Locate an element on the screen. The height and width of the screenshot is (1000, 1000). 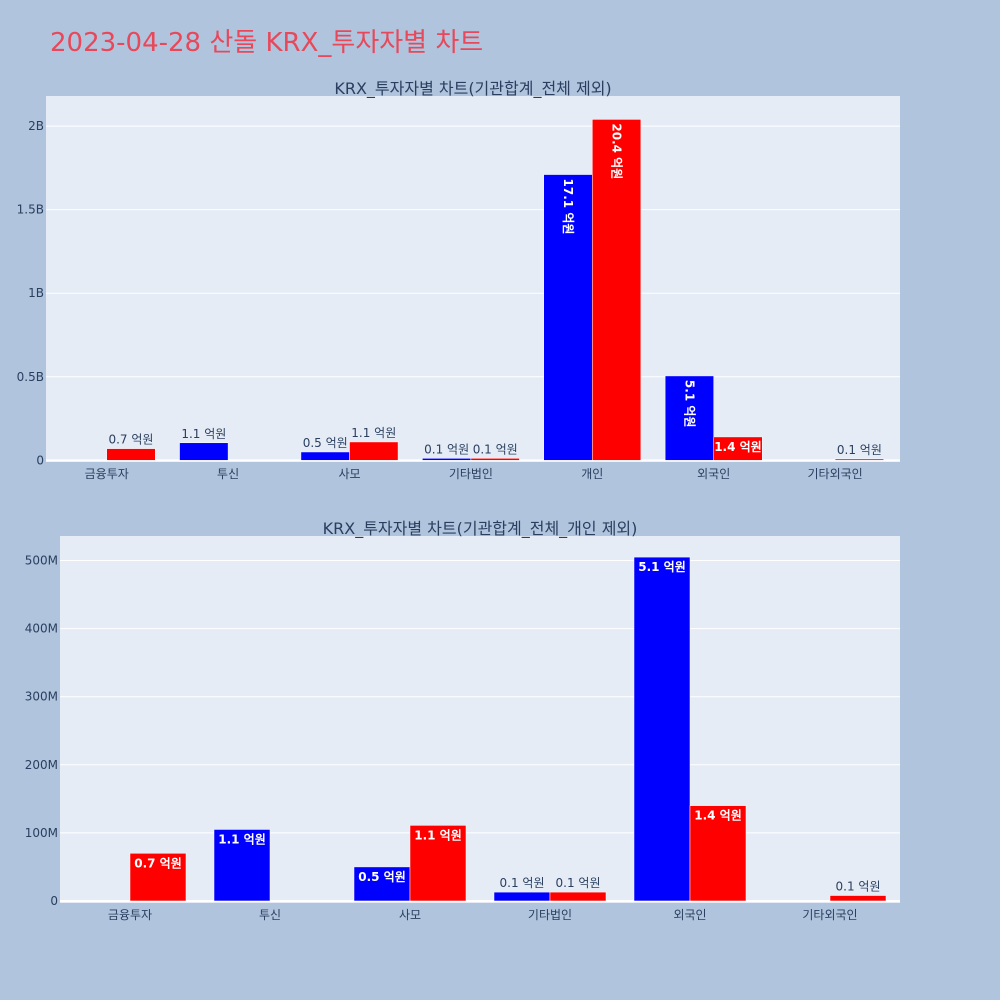
y-tick-label: 400M is located at coordinates (41, 629).